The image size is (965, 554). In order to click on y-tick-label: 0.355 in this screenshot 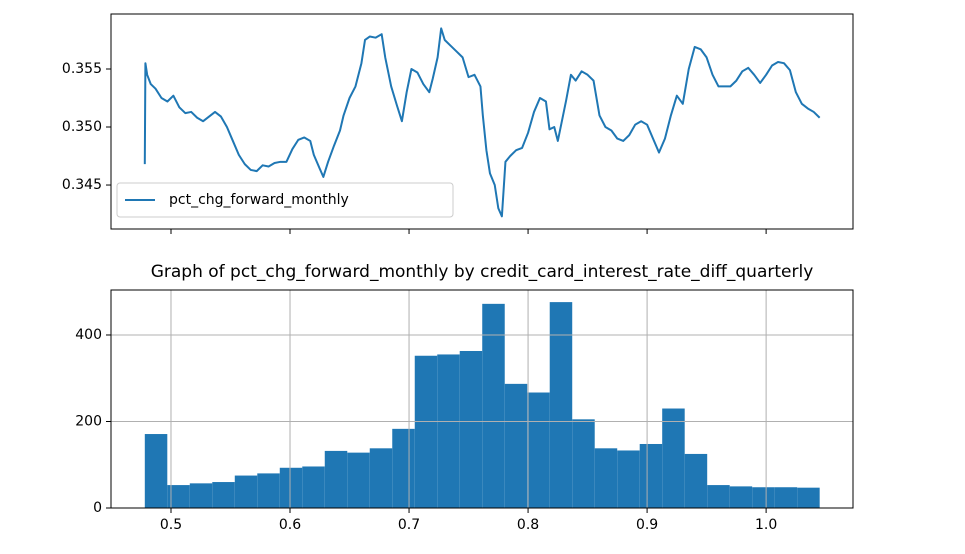, I will do `click(82, 69)`.